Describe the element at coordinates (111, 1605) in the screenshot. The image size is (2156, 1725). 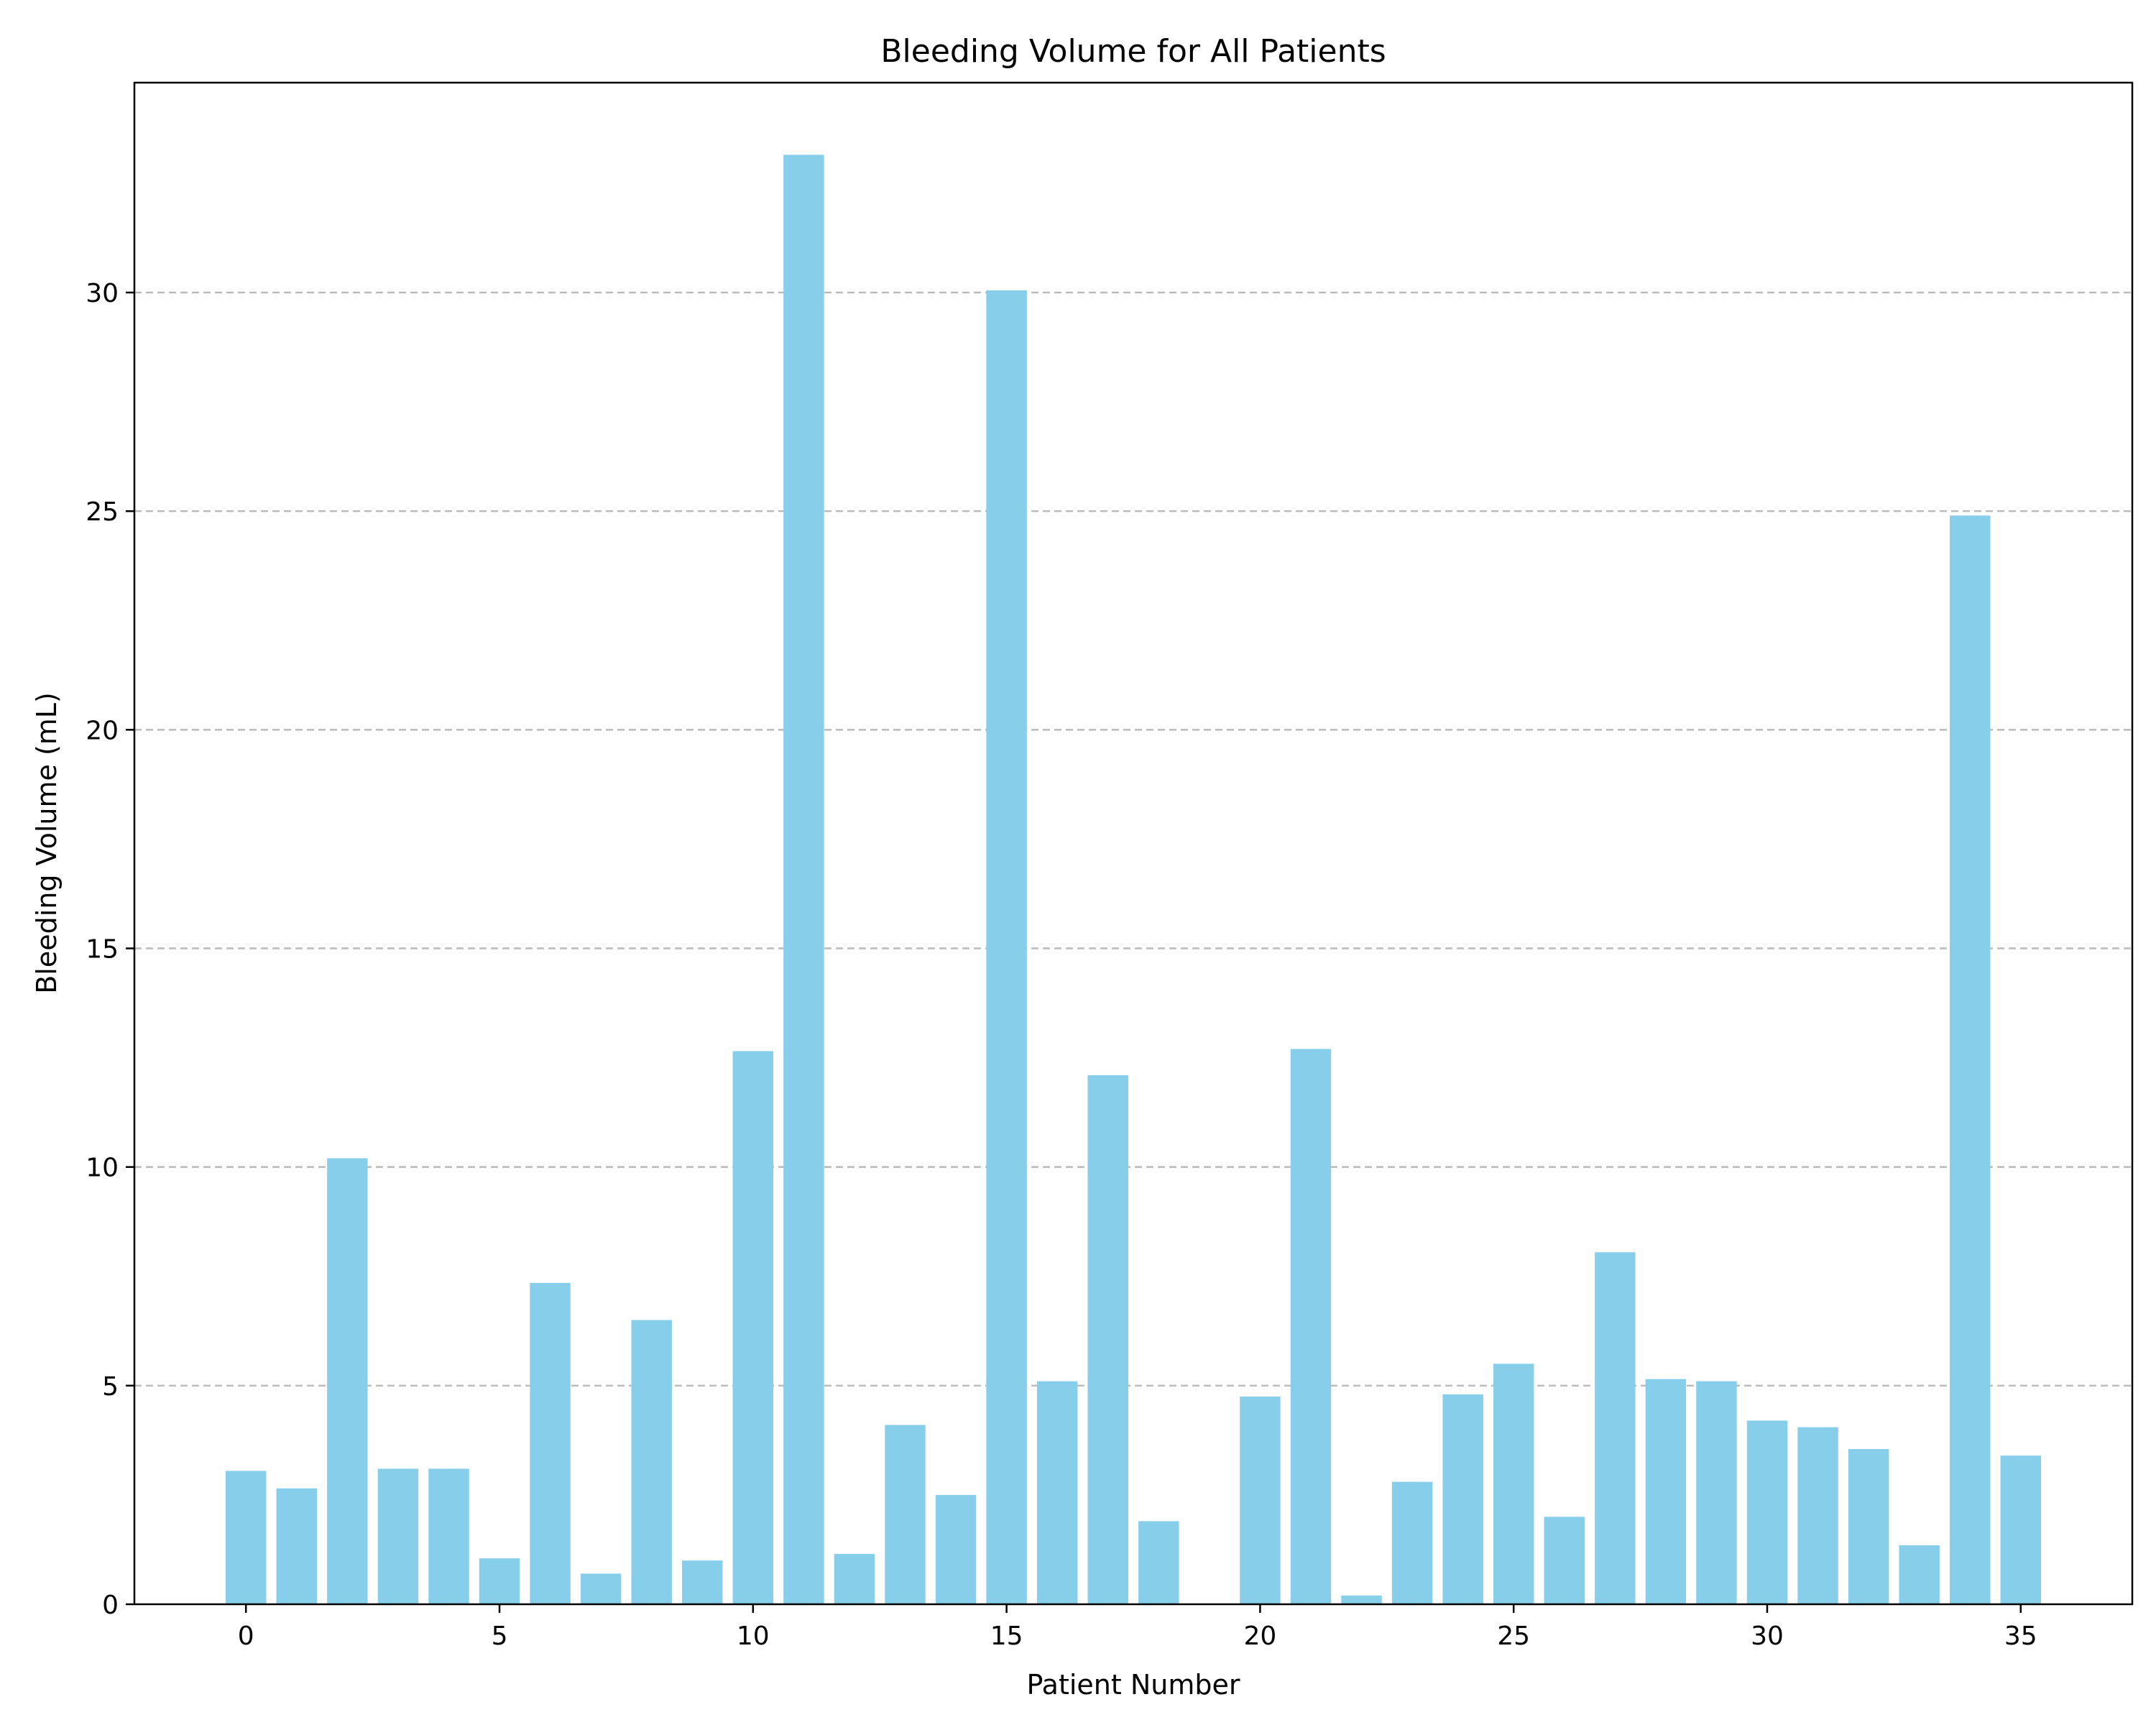
I see `y-tick-label-0: 0` at that location.